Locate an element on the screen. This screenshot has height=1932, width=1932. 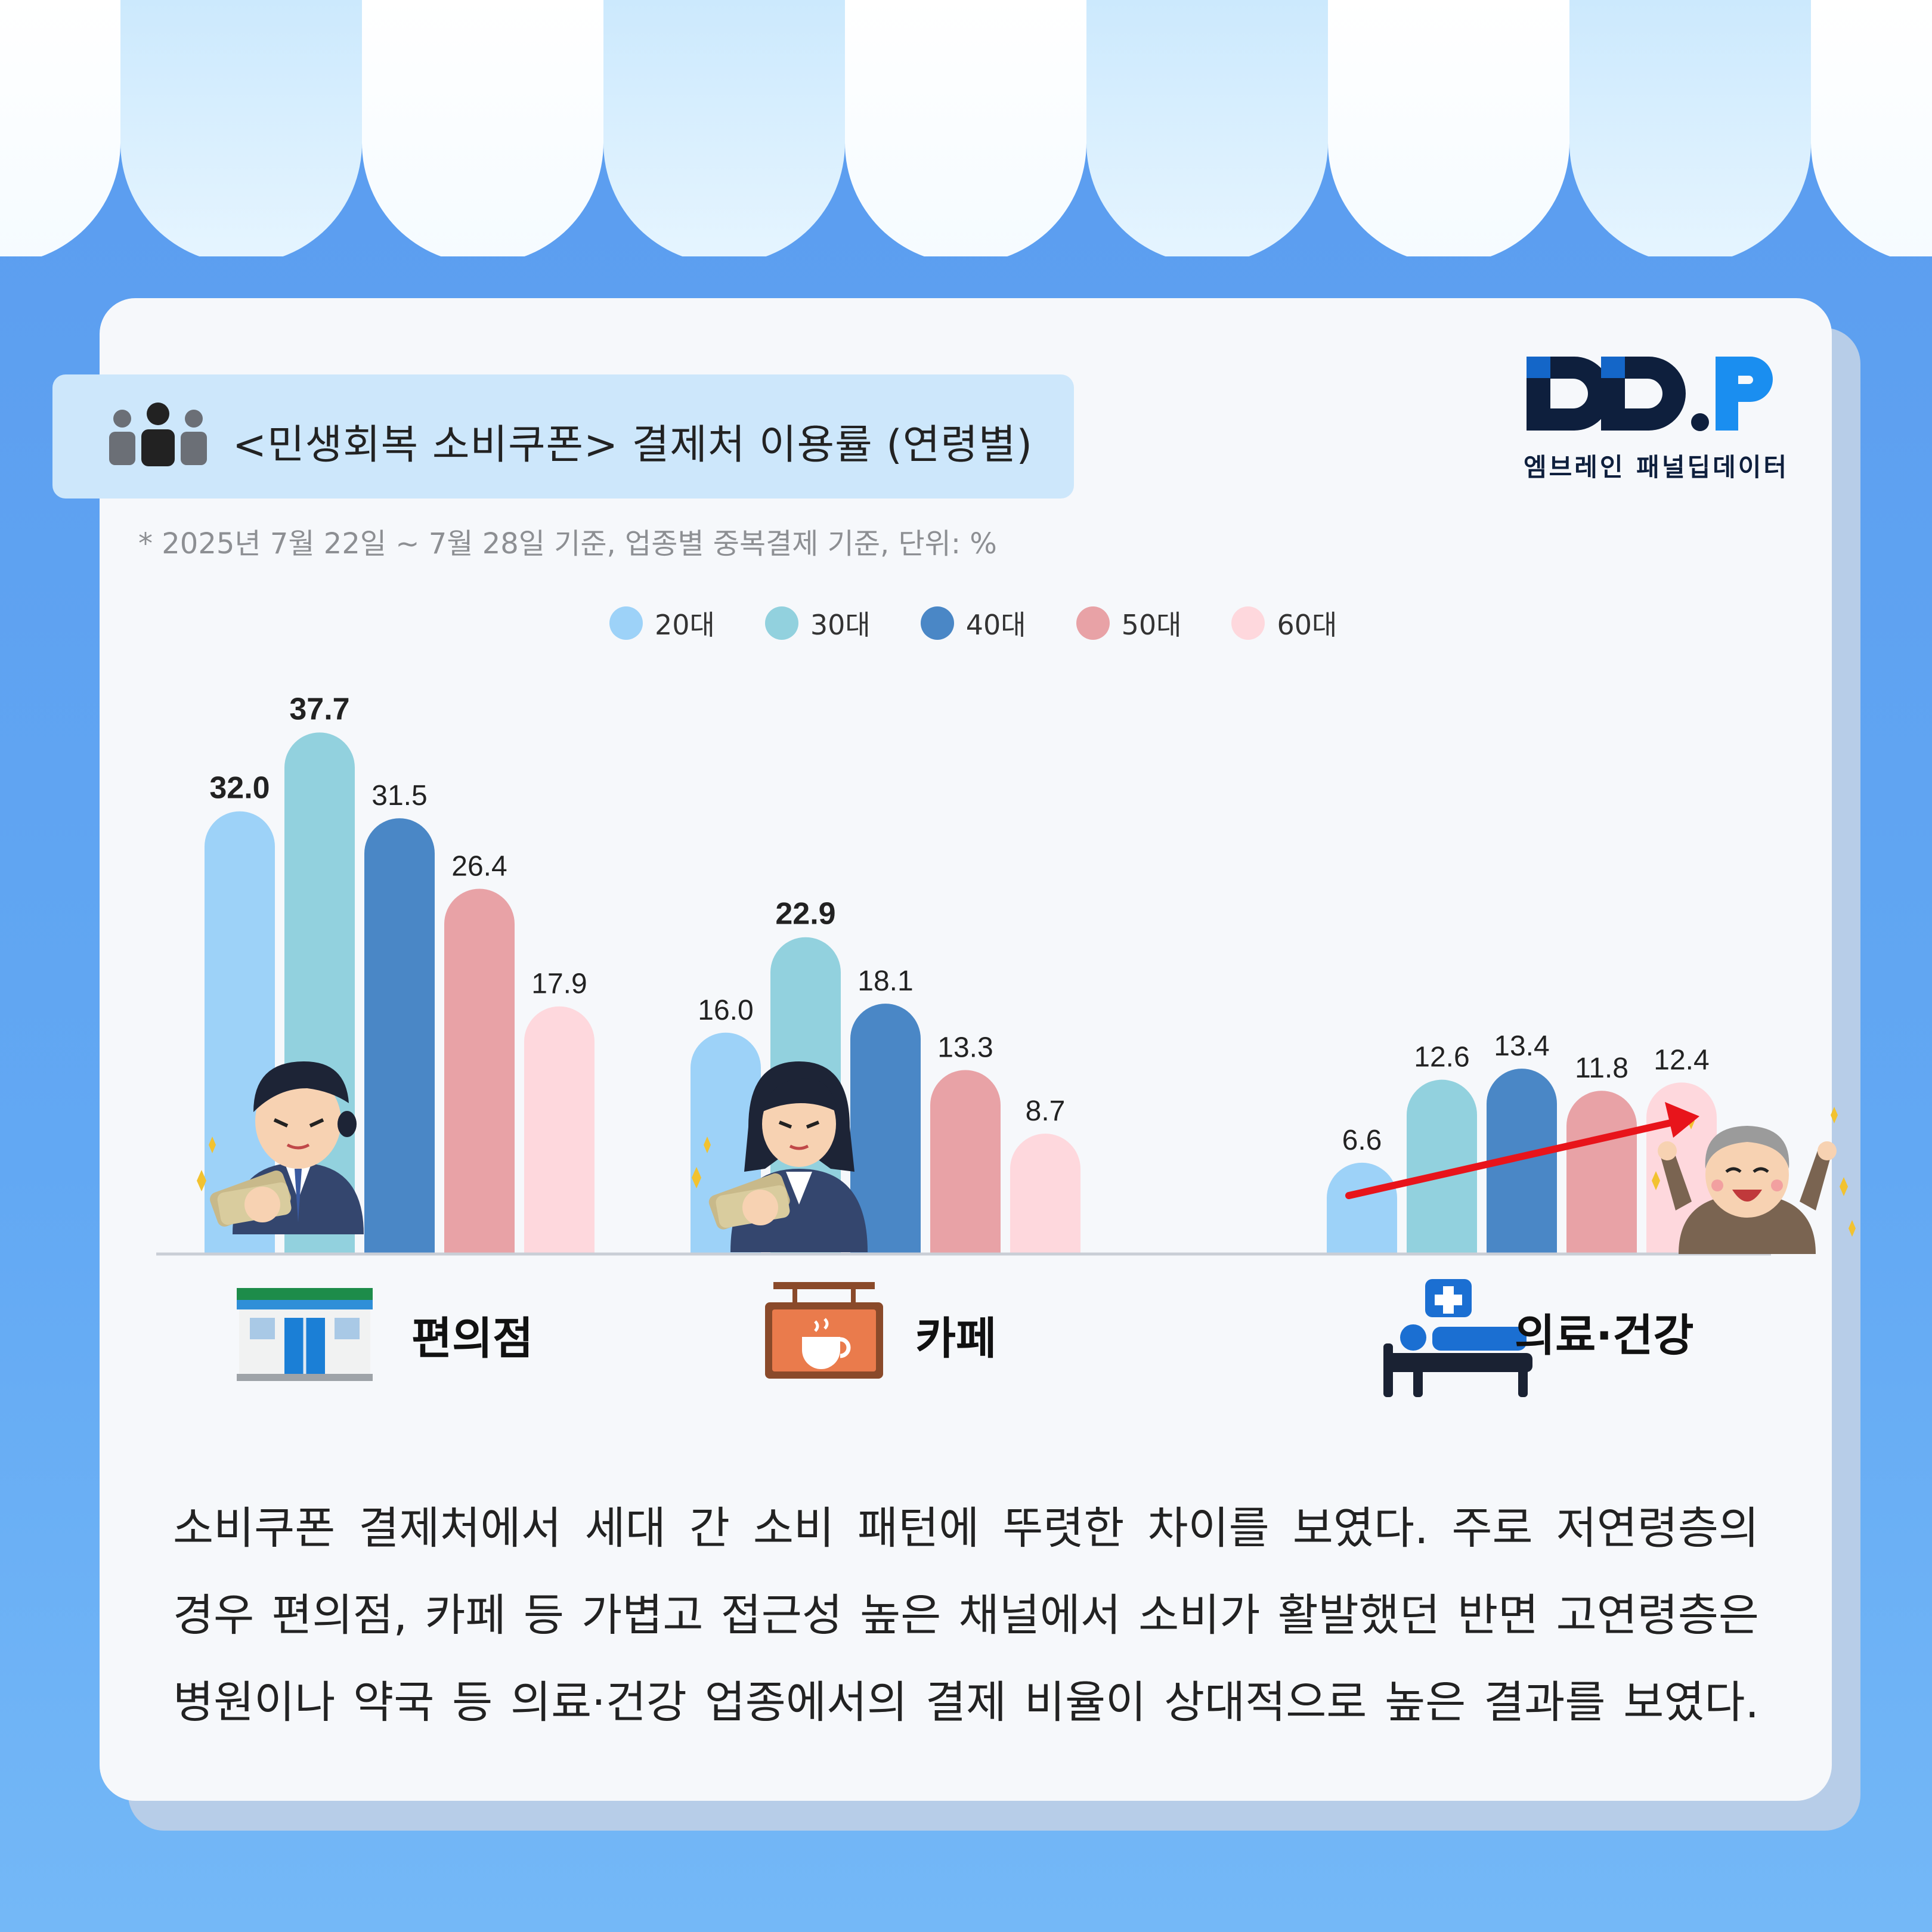
bar-value-label: 8.7 is located at coordinates (1046, 1111).